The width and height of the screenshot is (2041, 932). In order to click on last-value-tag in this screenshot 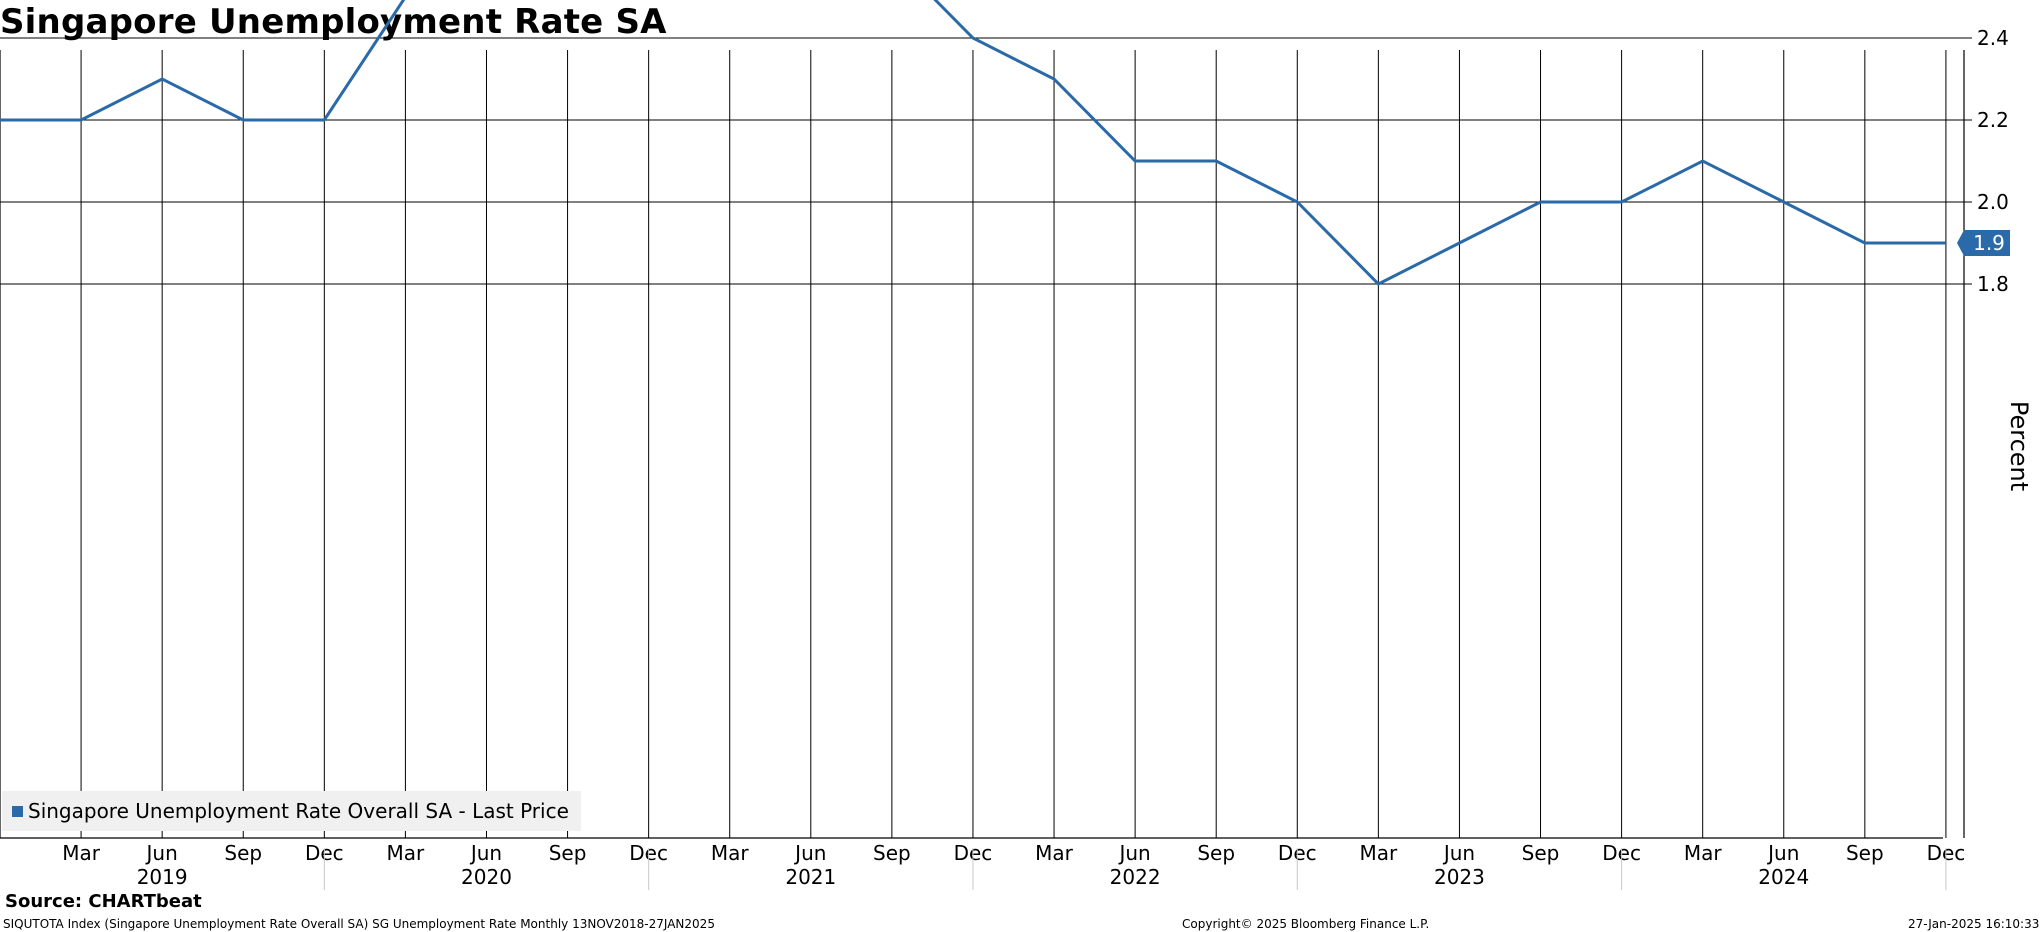, I will do `click(1983, 243)`.